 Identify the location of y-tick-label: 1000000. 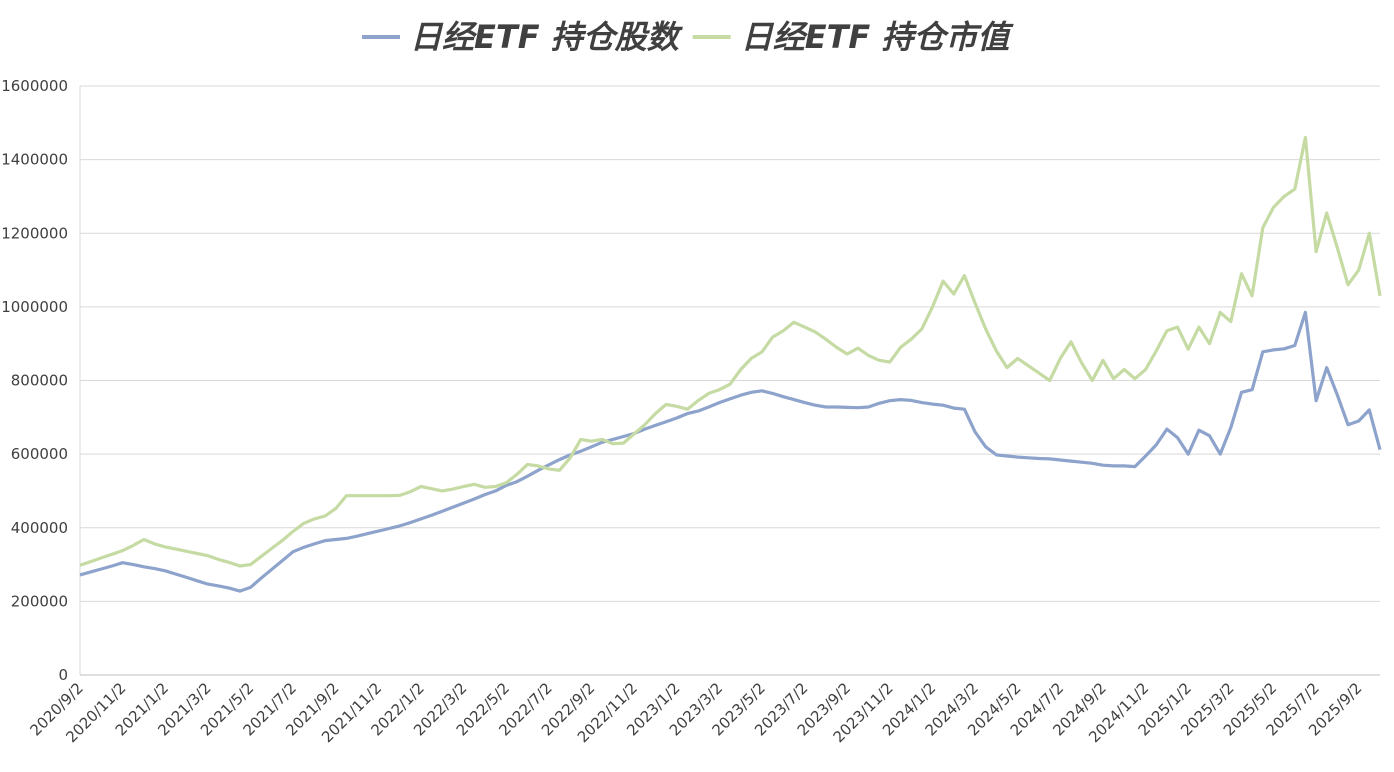
(34, 307).